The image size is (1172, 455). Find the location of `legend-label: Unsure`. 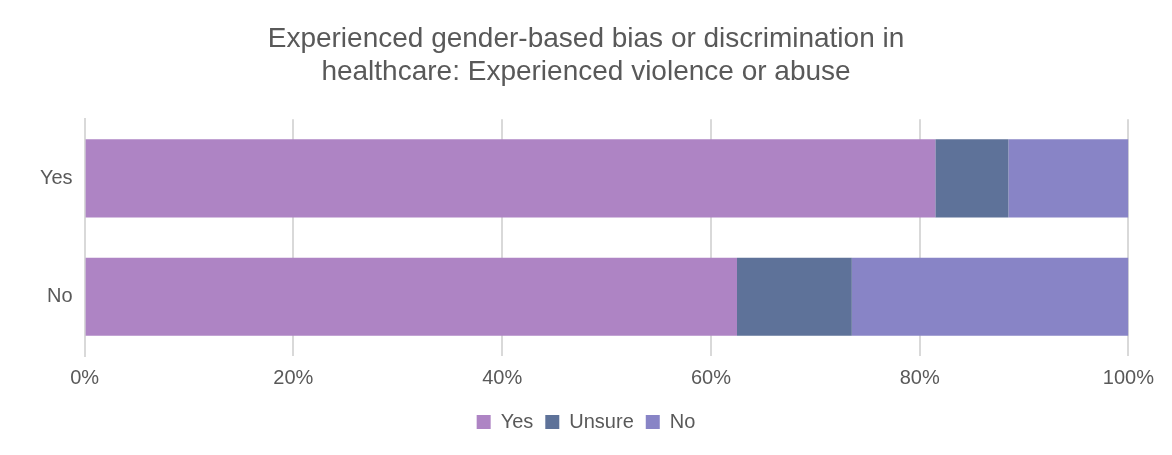

legend-label: Unsure is located at coordinates (601, 420).